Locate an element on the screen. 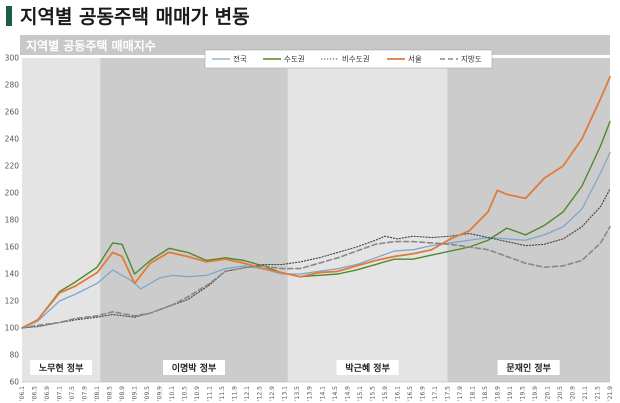  x-tick-label: '11.9 is located at coordinates (235, 393).